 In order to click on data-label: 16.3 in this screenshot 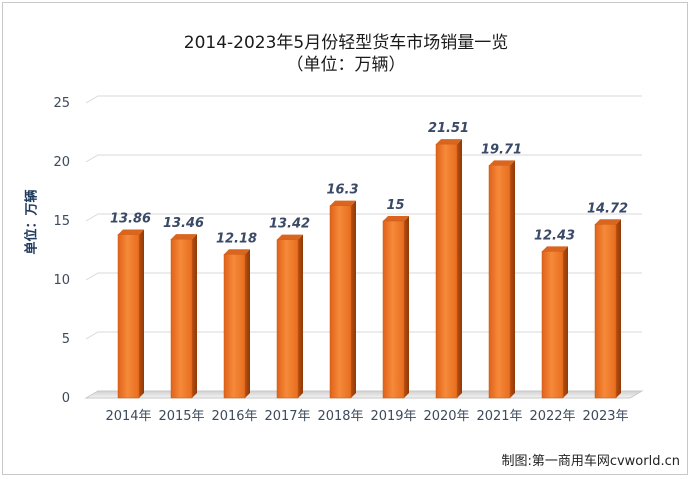, I will do `click(342, 190)`.